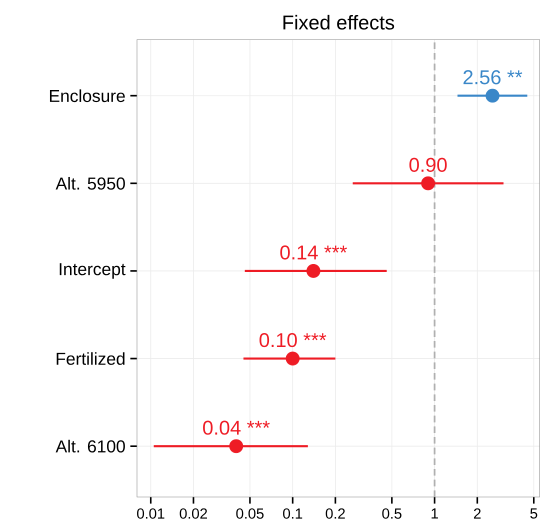 Image resolution: width=543 pixels, height=531 pixels. What do you see at coordinates (194, 513) in the screenshot?
I see `x-tick-label: 0.02` at bounding box center [194, 513].